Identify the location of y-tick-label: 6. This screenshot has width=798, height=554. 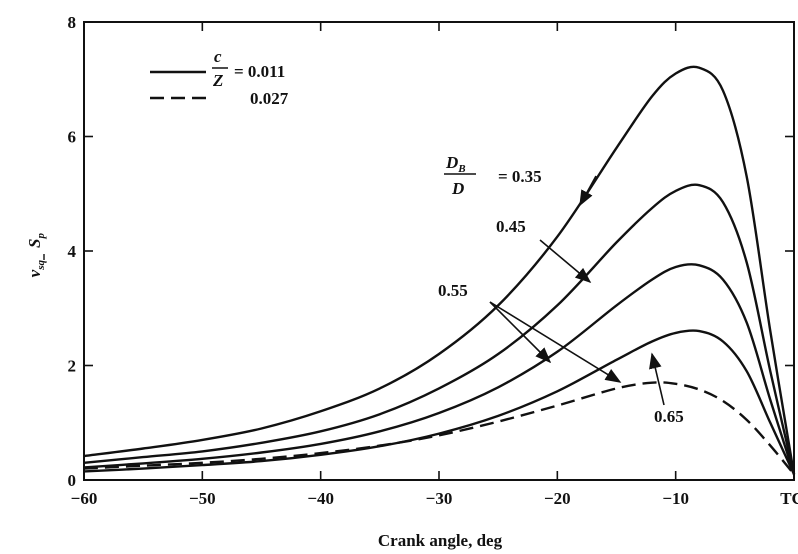
(72, 137).